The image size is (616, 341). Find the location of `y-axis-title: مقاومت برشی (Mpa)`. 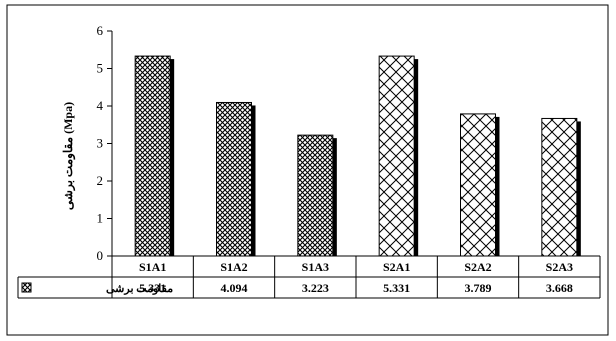

y-axis-title: مقاومت برشی (Mpa) is located at coordinates (68, 156).